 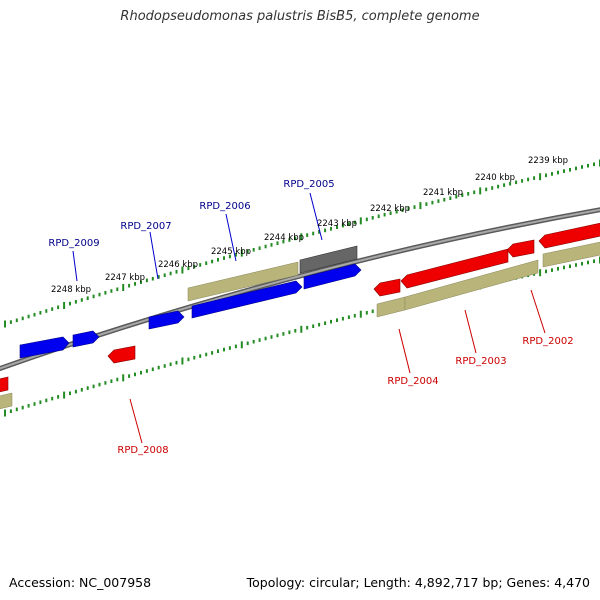 I want to click on gene-arrow-other, so click(x=328, y=259).